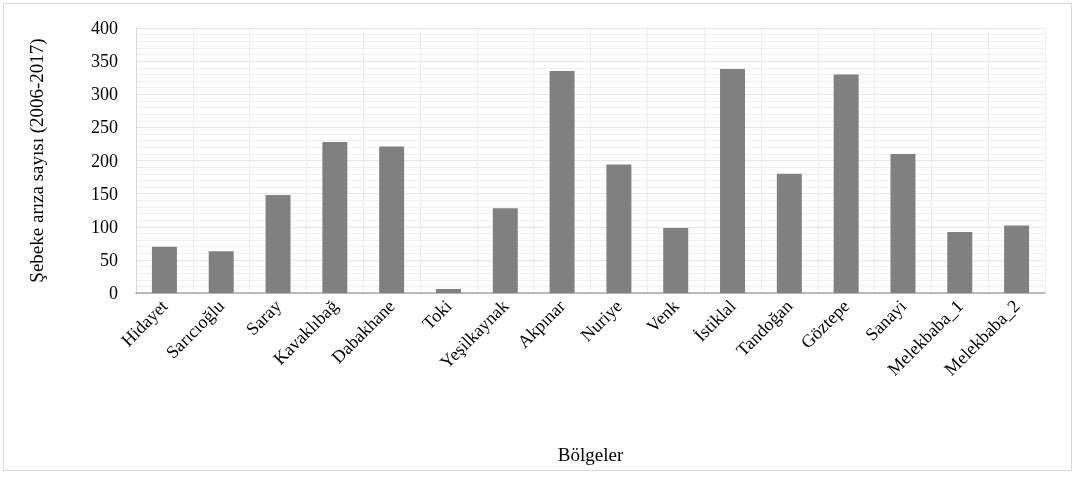 The height and width of the screenshot is (479, 1075). Describe the element at coordinates (104, 61) in the screenshot. I see `y-tick-label: 350` at that location.